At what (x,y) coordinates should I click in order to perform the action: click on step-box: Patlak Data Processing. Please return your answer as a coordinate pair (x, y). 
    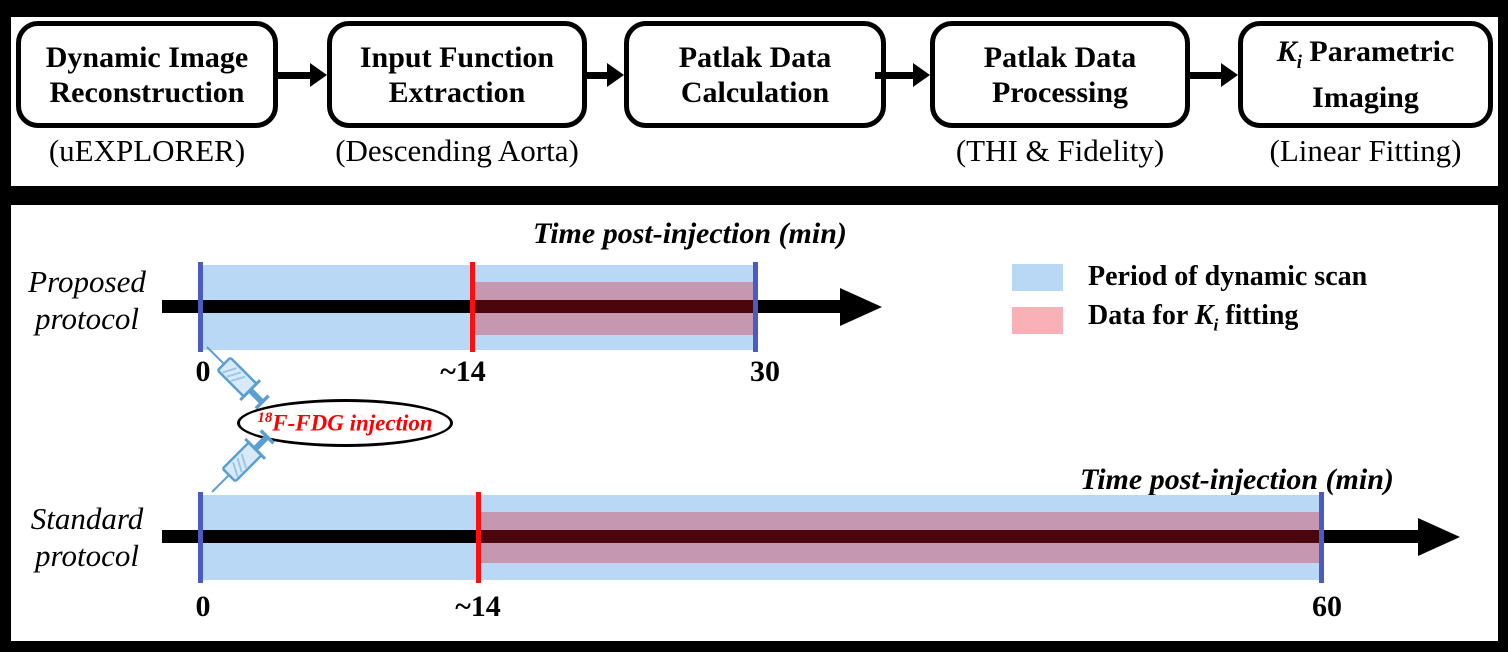
    Looking at the image, I should click on (1060, 74).